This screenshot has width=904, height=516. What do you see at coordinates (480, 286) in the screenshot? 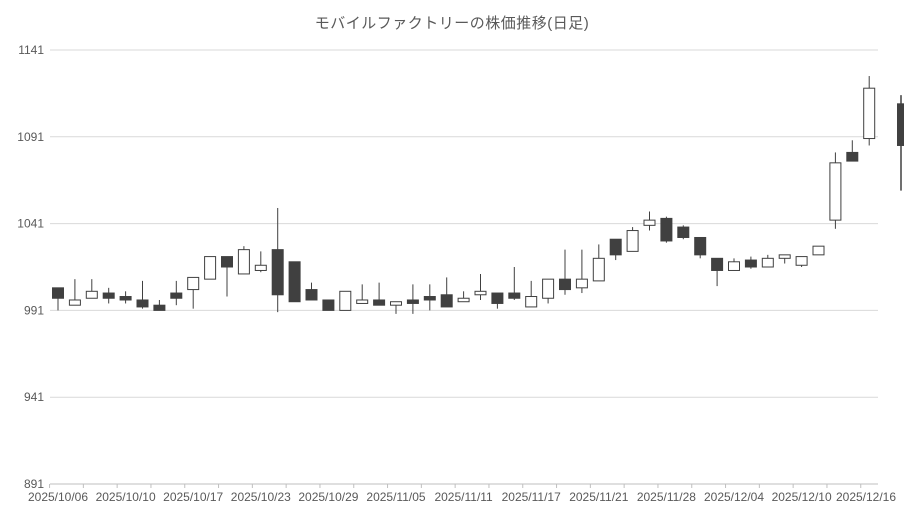
I see `candle-2025/11/12` at bounding box center [480, 286].